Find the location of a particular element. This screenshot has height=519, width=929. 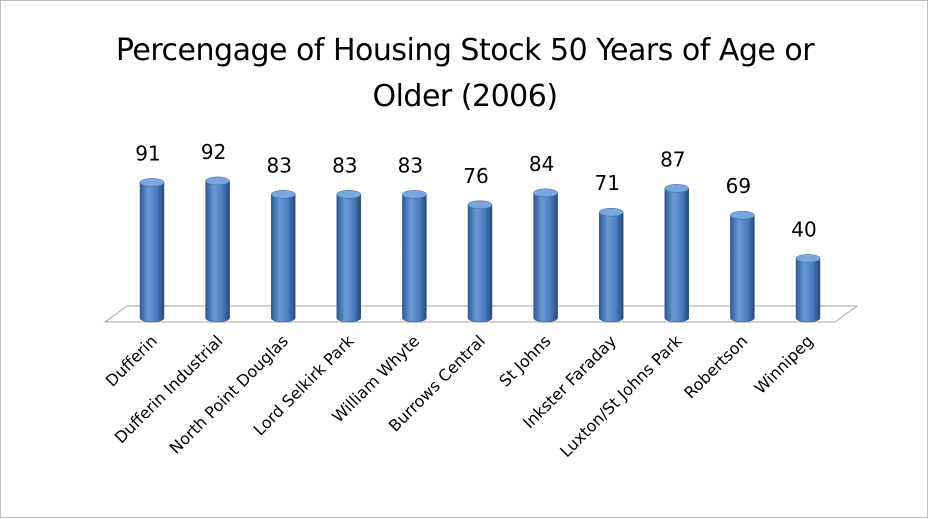

x-tick-label: Luxton/St Johns Park is located at coordinates (621, 396).